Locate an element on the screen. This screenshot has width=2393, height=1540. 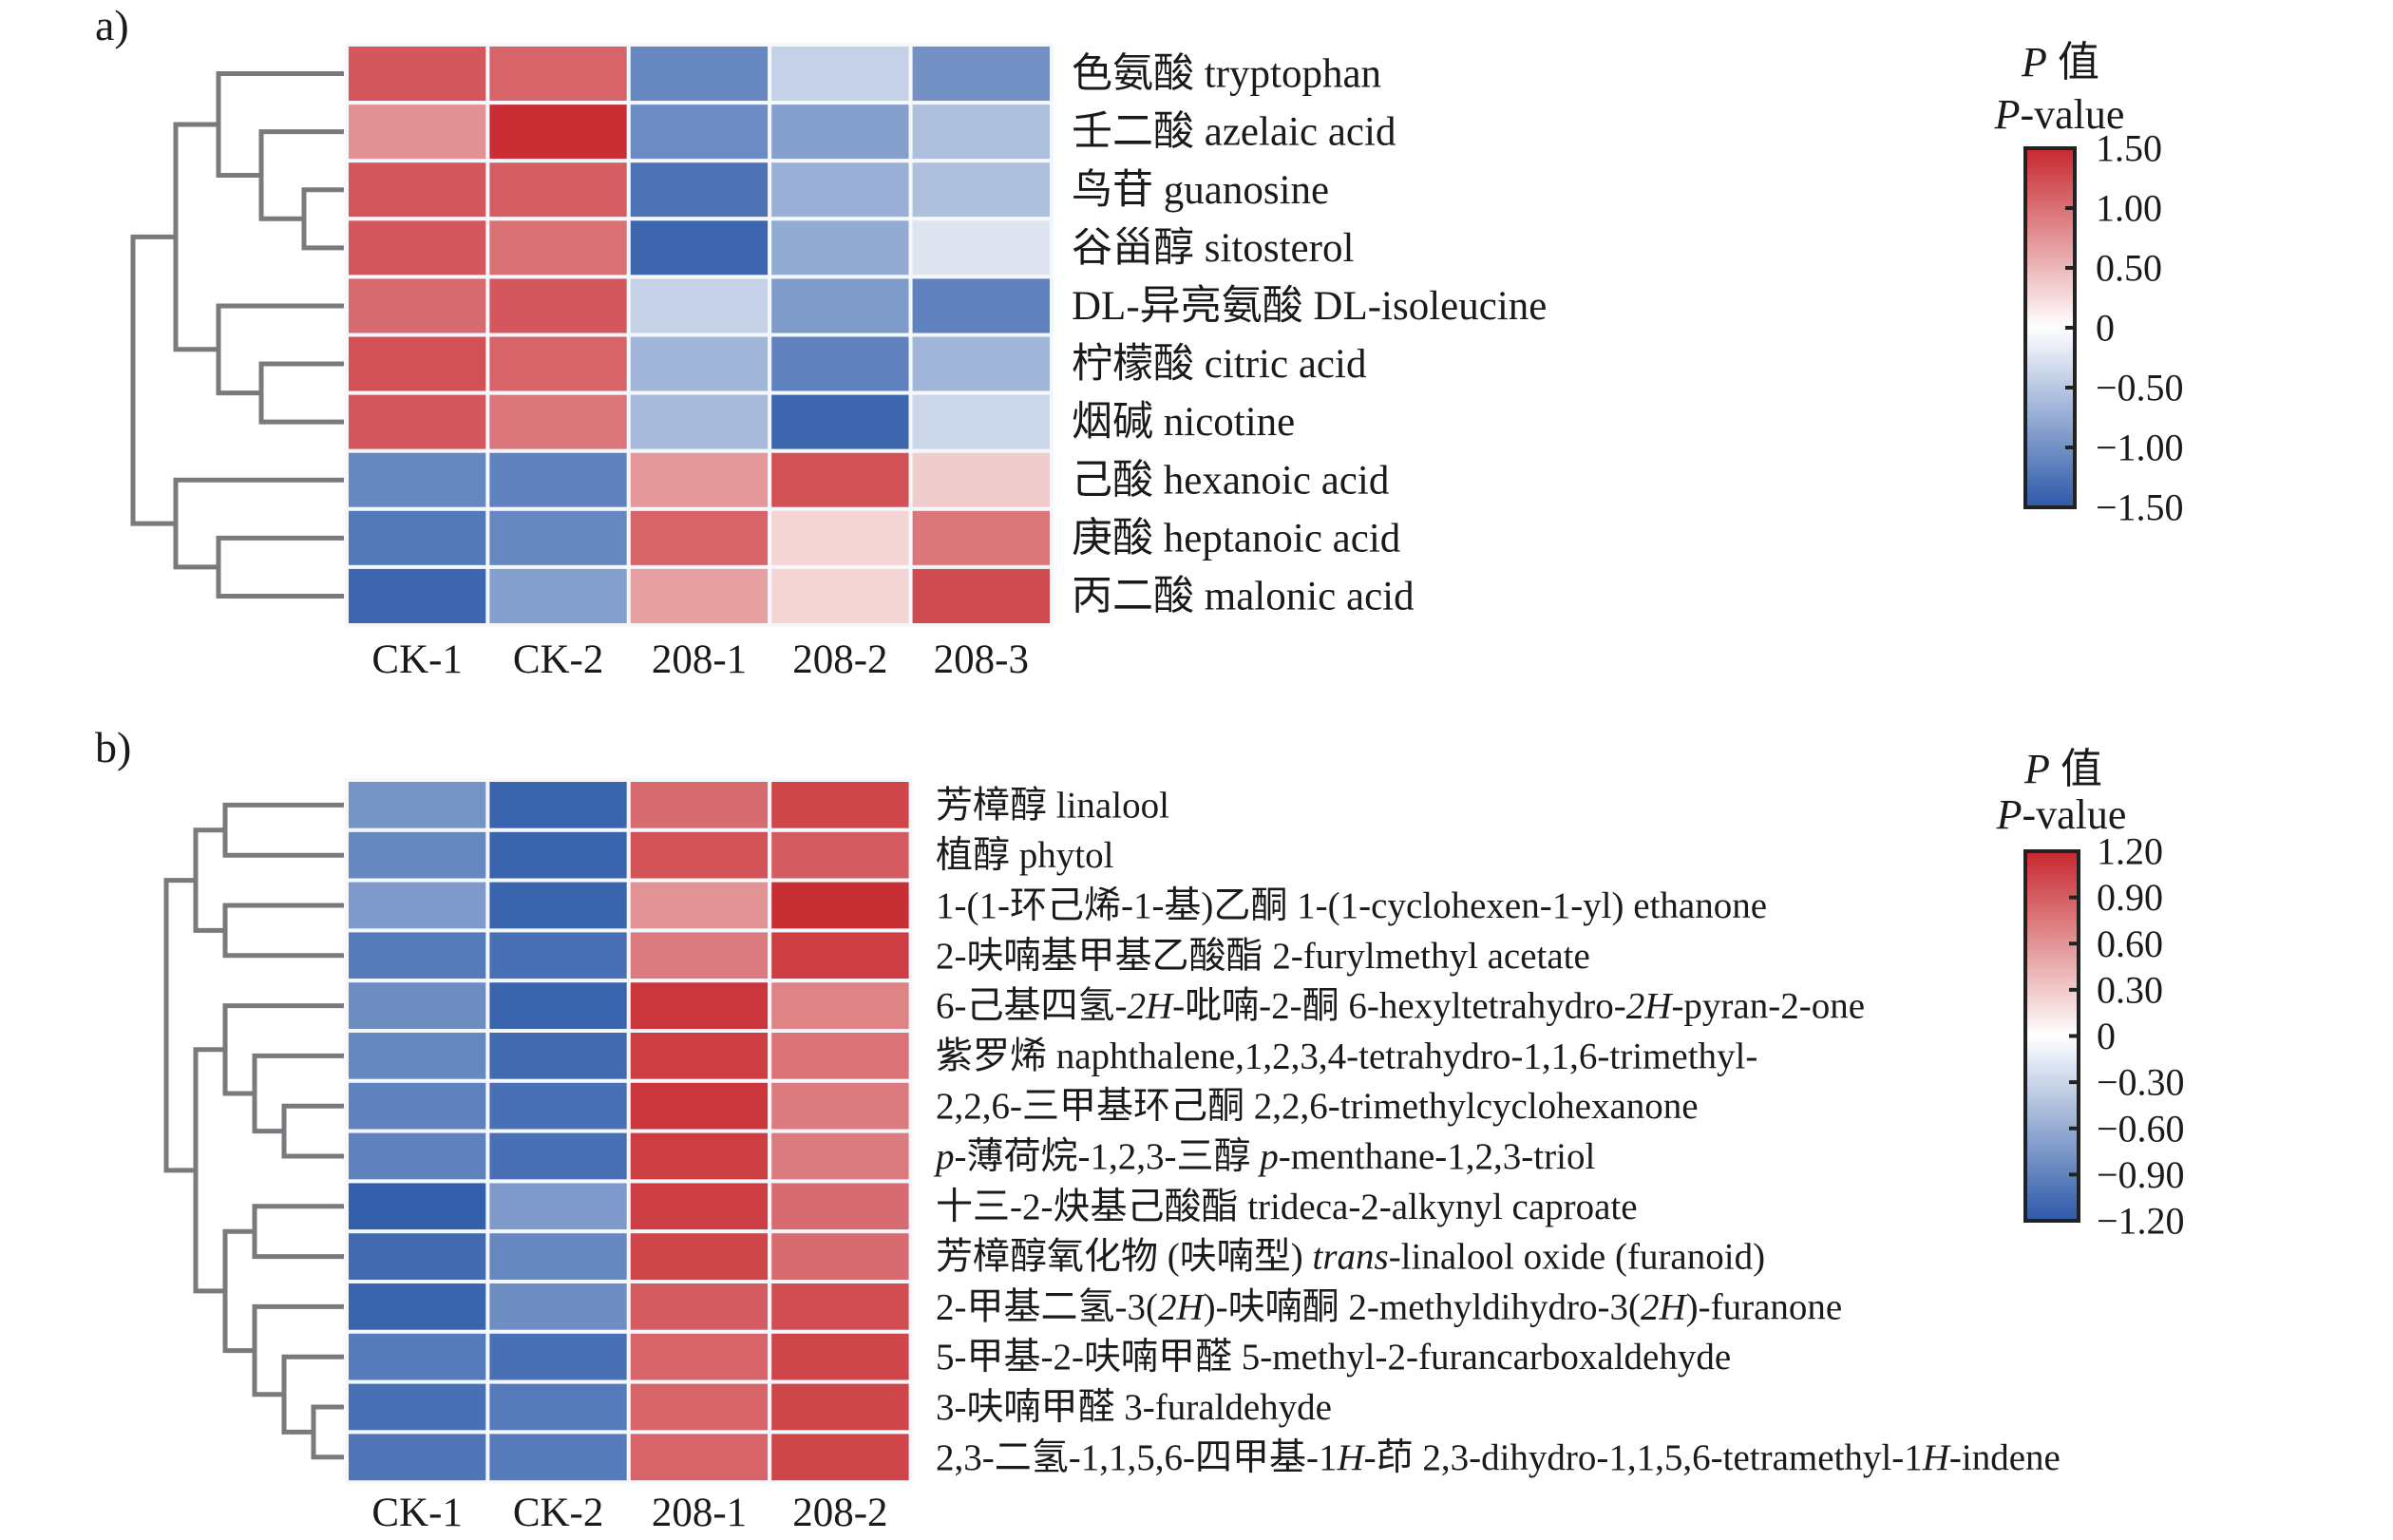
legend-b-title-italic: P is located at coordinates (2036, 769).